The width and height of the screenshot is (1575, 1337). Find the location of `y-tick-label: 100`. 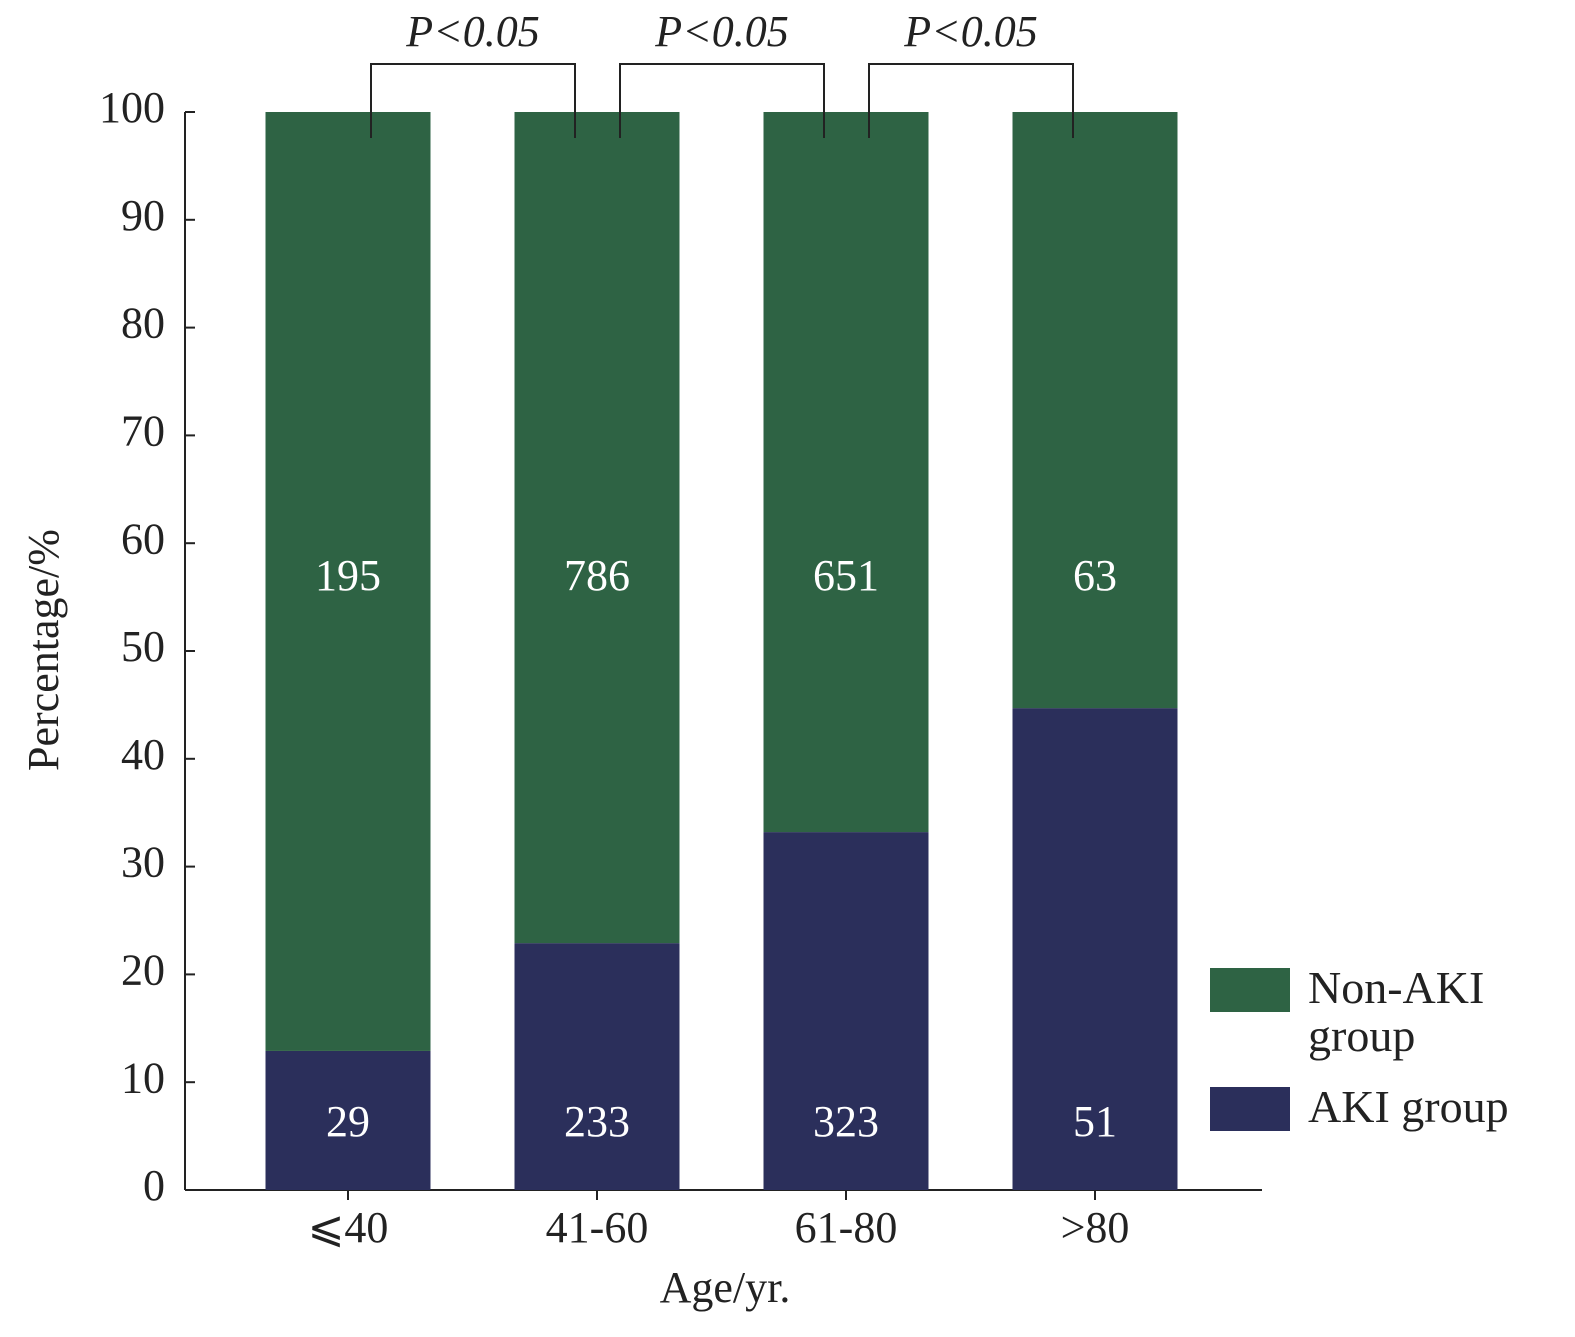

y-tick-label: 100 is located at coordinates (132, 107).